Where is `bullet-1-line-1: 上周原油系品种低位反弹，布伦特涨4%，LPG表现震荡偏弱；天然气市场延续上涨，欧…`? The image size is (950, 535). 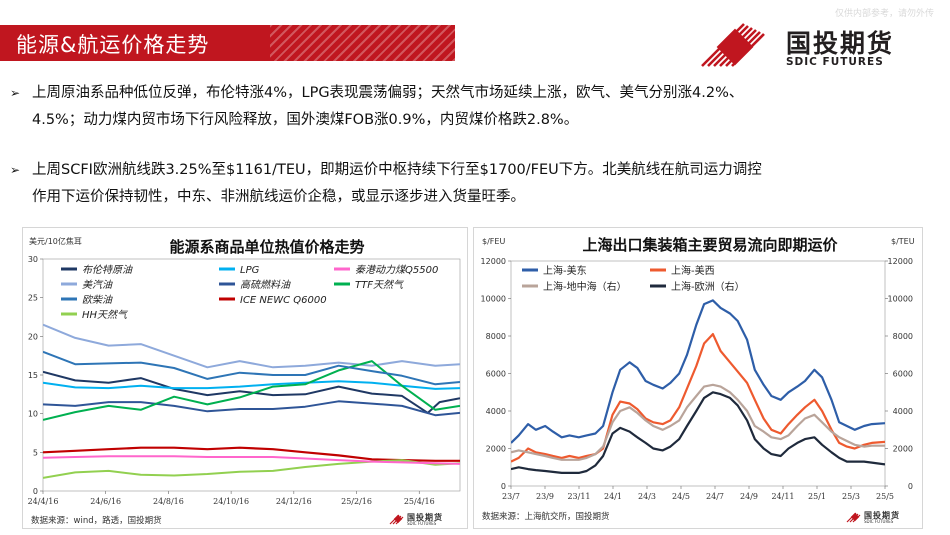
bullet-1-line-1: 上周原油系品种低位反弹，布伦特涨4%，LPG表现震荡偏弱；天然气市场延续上涨，欧… is located at coordinates (388, 93).